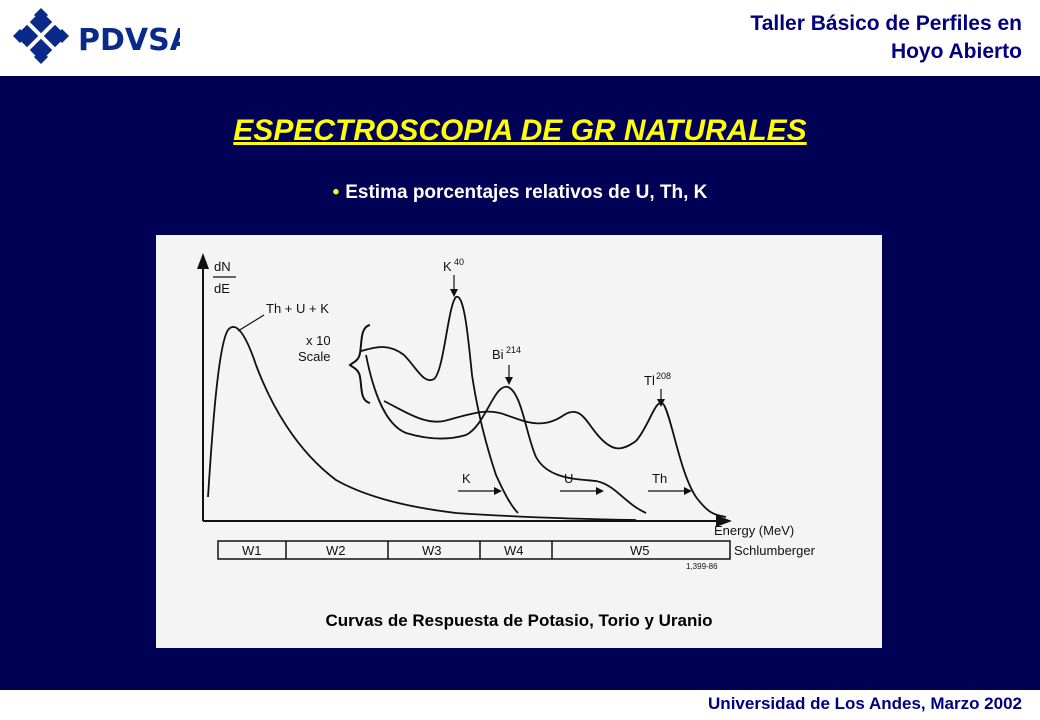 This screenshot has width=1040, height=720. I want to click on arrow-label-u: U, so click(568, 478).